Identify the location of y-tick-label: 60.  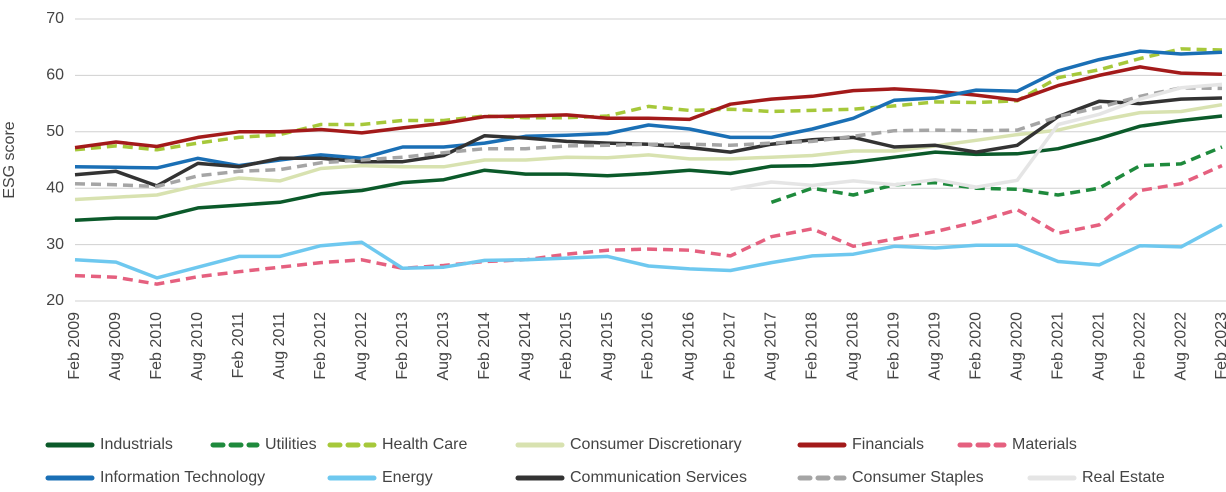
(55, 75).